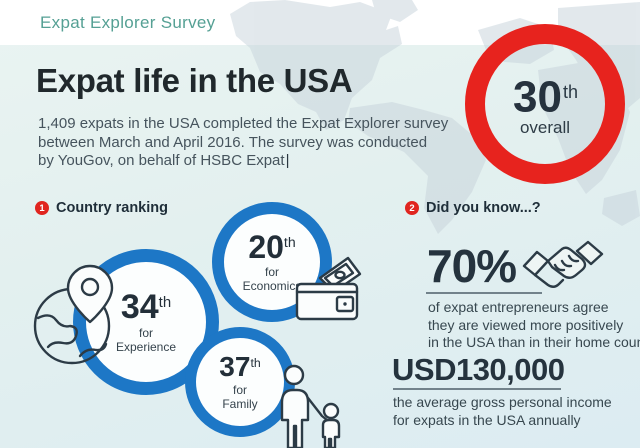  I want to click on rank-circle-family: 37th for Family, so click(240, 382).